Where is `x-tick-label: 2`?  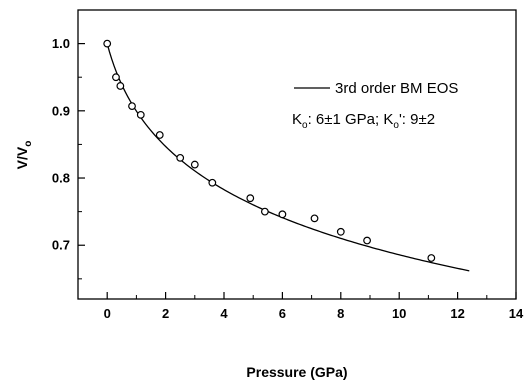 x-tick-label: 2 is located at coordinates (165, 313).